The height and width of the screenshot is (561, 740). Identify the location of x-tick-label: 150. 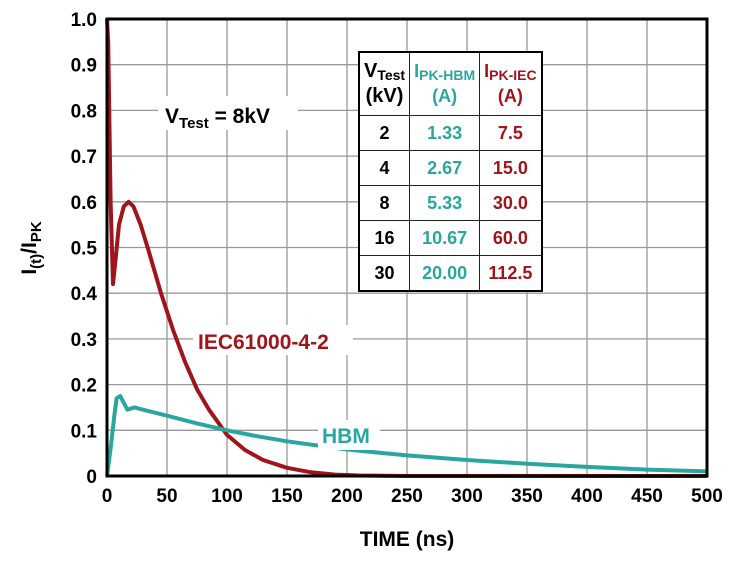
(287, 496).